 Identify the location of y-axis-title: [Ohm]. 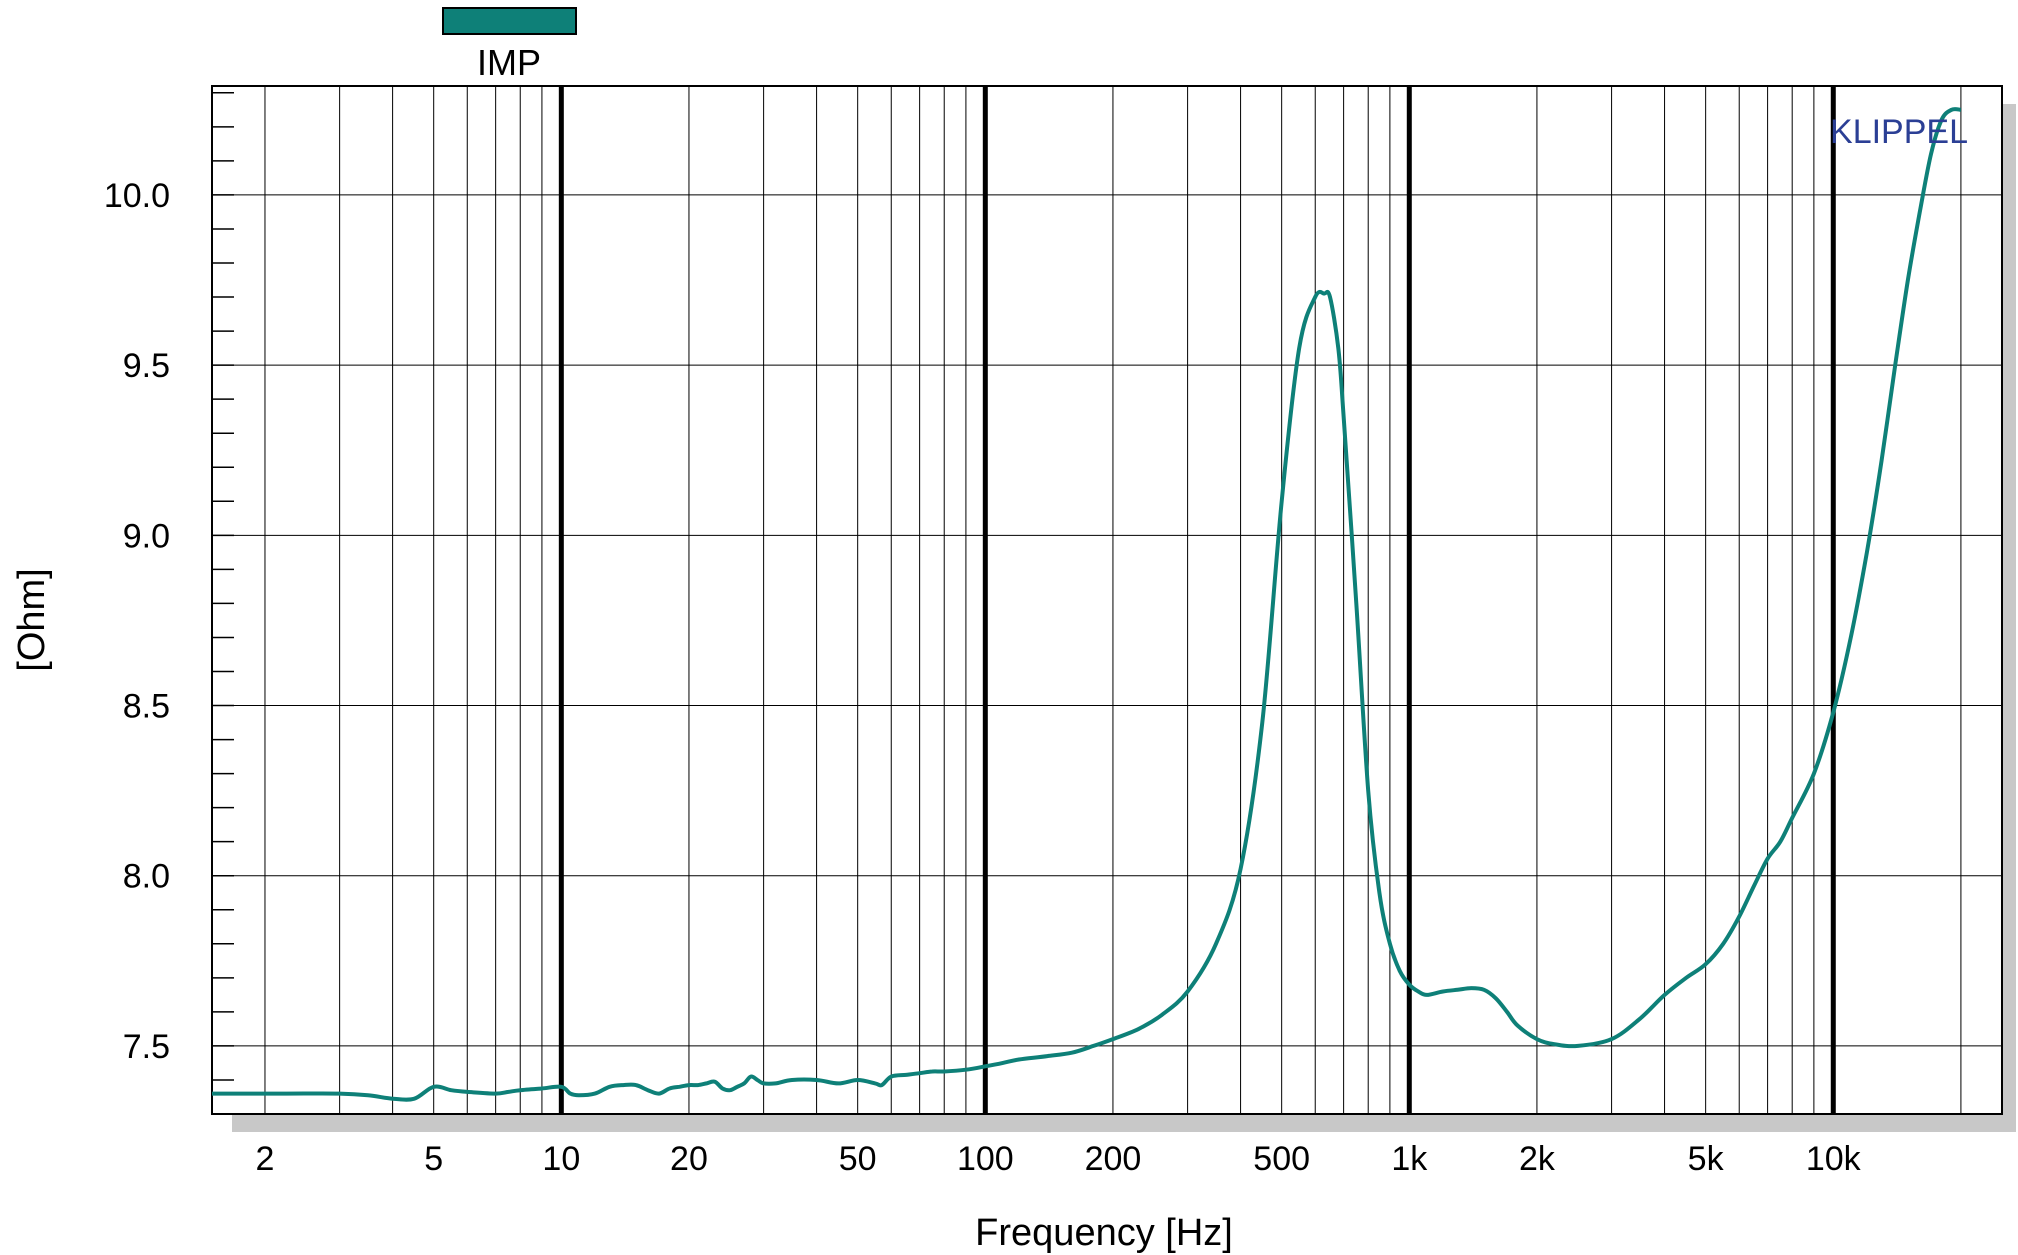
(32, 619).